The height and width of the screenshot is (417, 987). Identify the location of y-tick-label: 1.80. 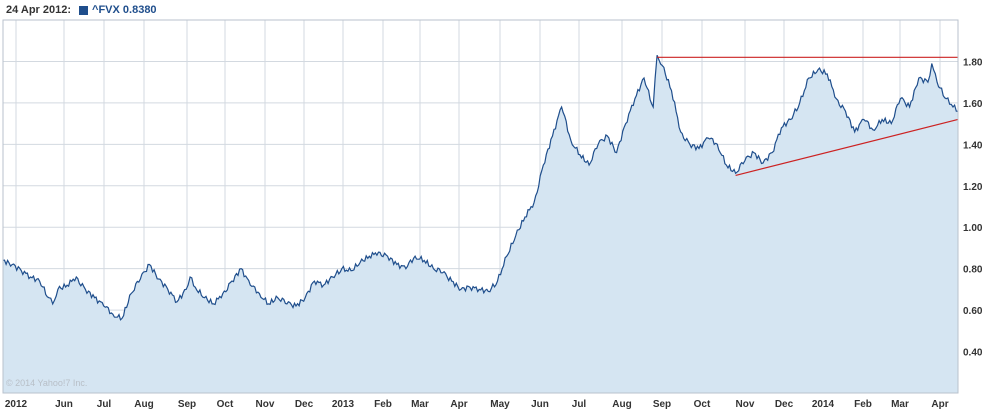
(973, 62).